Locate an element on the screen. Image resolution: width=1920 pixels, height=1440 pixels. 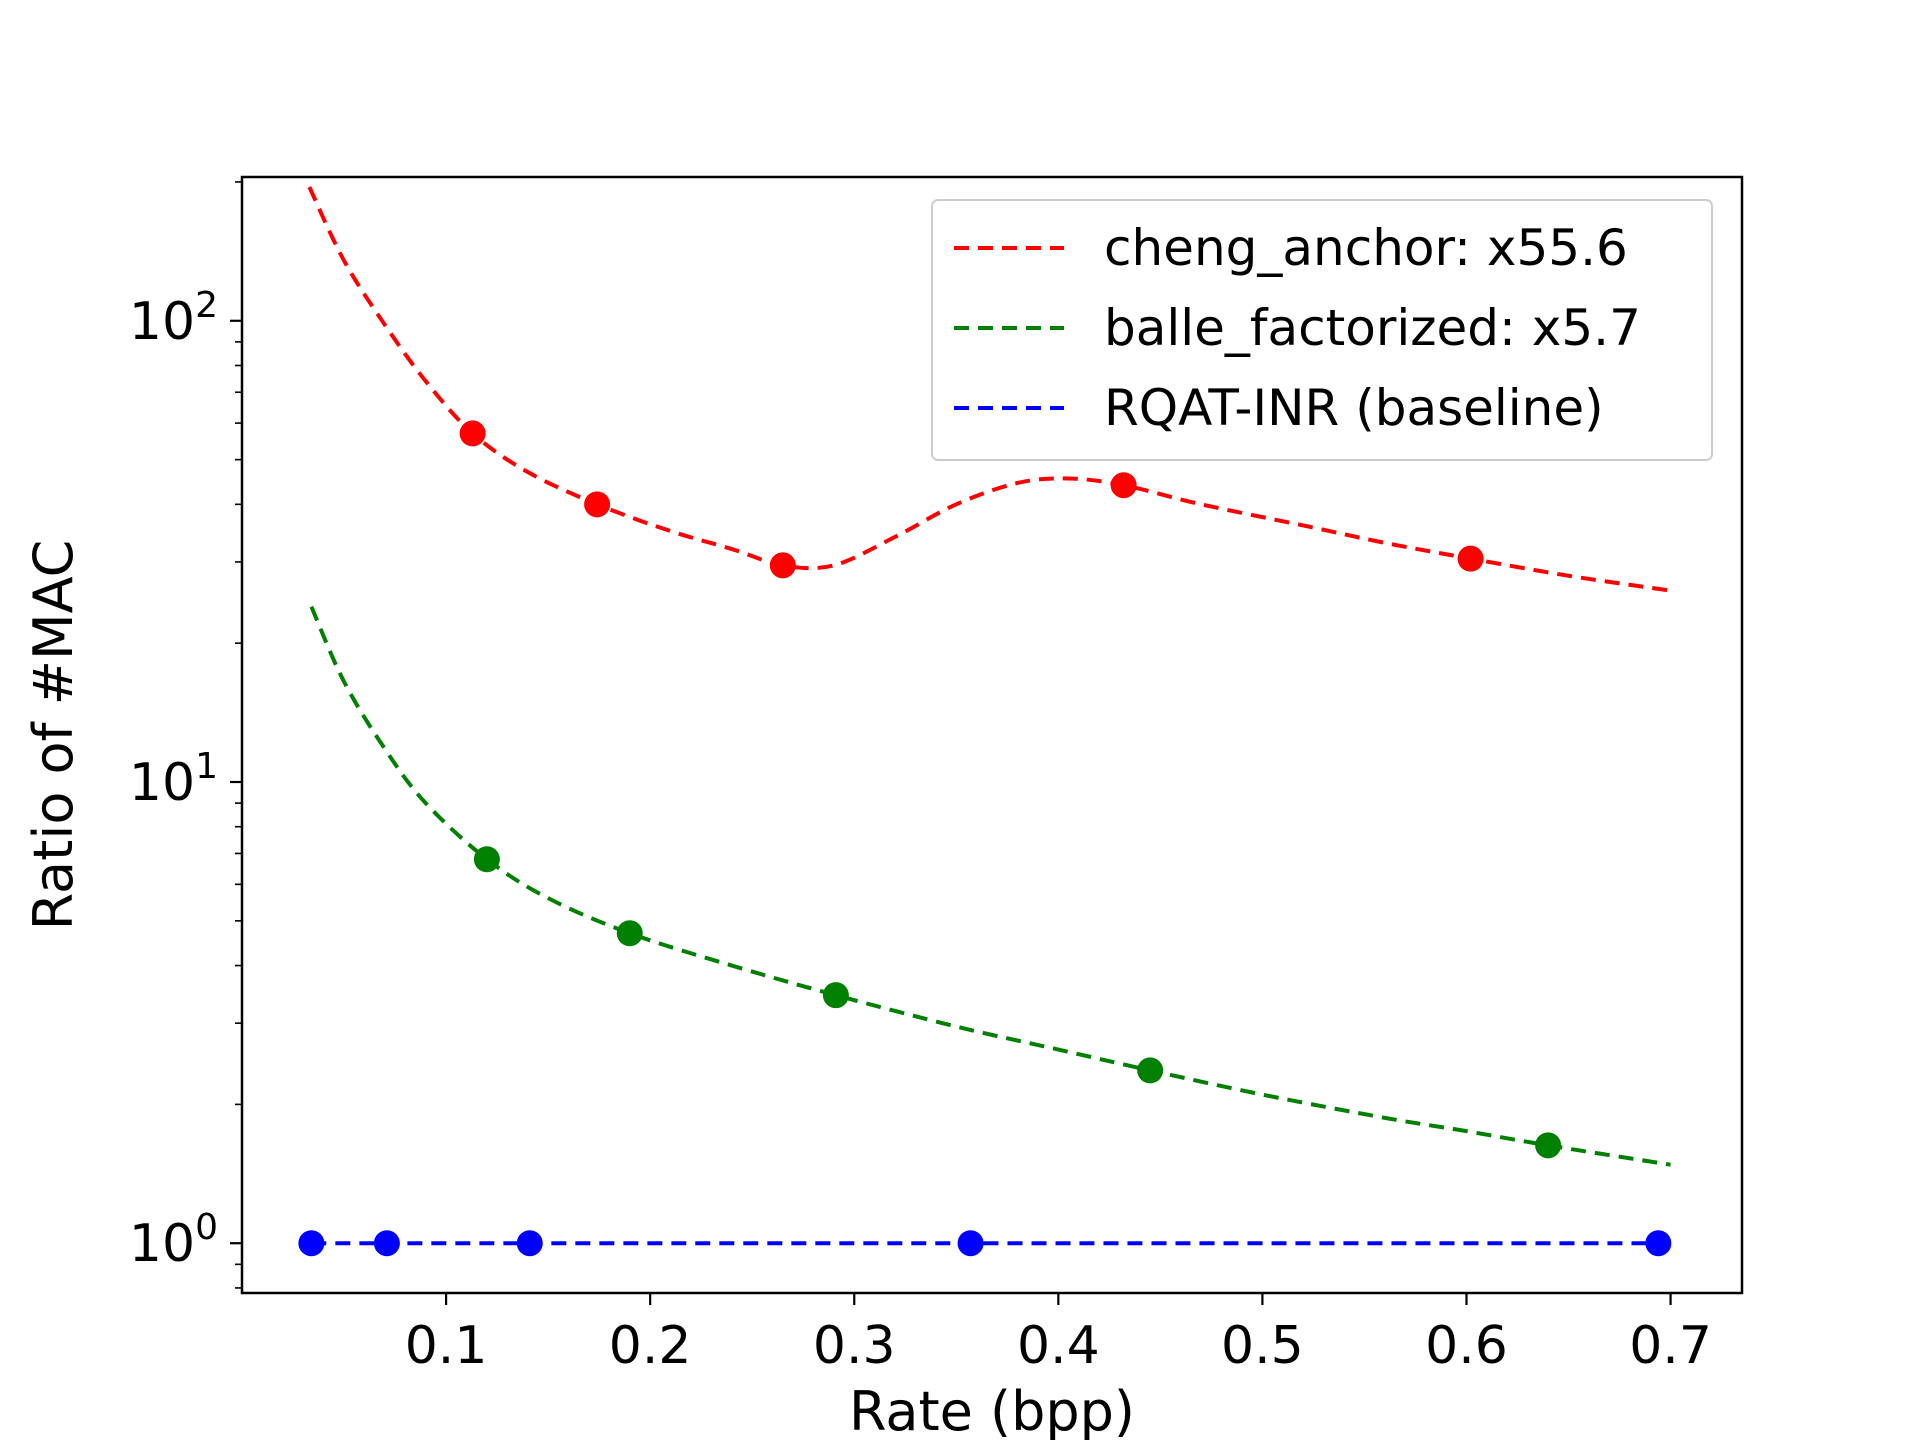
legend-box is located at coordinates (1322, 330).